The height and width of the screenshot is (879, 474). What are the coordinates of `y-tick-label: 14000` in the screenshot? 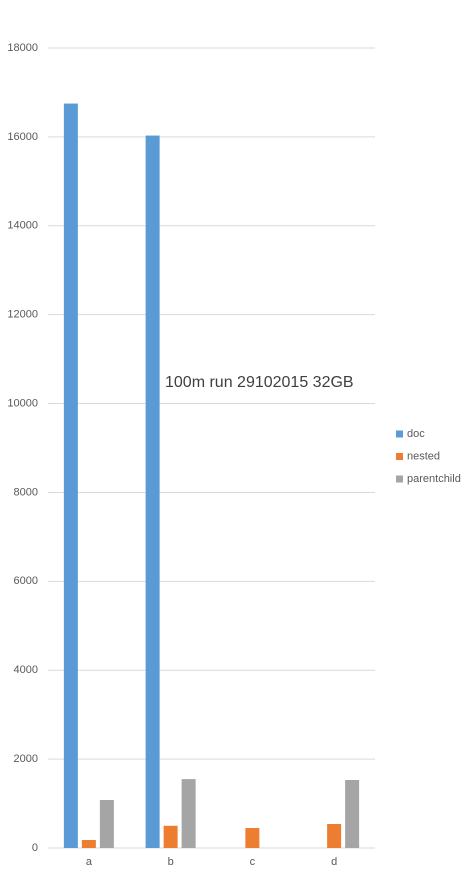 It's located at (22, 226).